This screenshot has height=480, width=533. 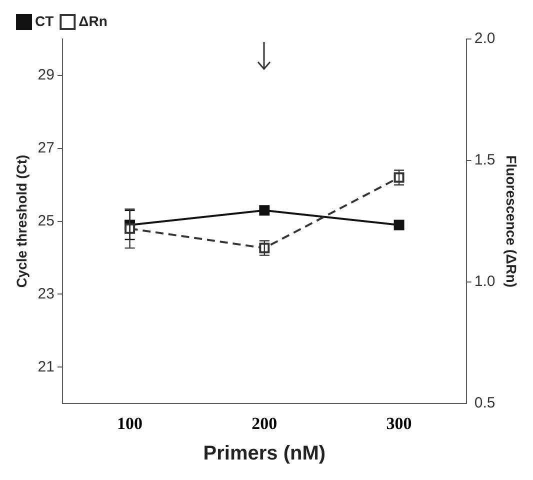 What do you see at coordinates (44, 20) in the screenshot?
I see `legend-label: CT` at bounding box center [44, 20].